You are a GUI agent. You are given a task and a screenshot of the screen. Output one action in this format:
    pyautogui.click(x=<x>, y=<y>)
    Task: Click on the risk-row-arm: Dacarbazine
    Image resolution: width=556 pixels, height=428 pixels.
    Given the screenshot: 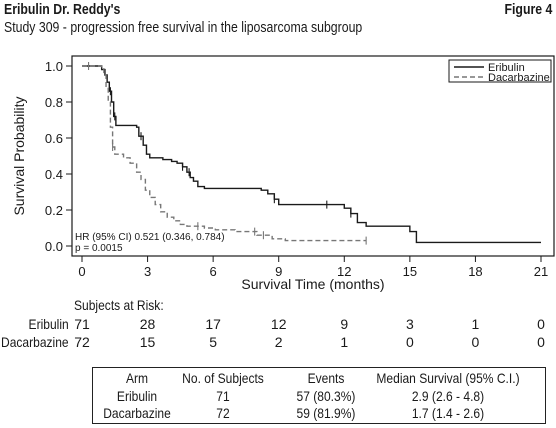 What is the action you would take?
    pyautogui.click(x=35, y=342)
    